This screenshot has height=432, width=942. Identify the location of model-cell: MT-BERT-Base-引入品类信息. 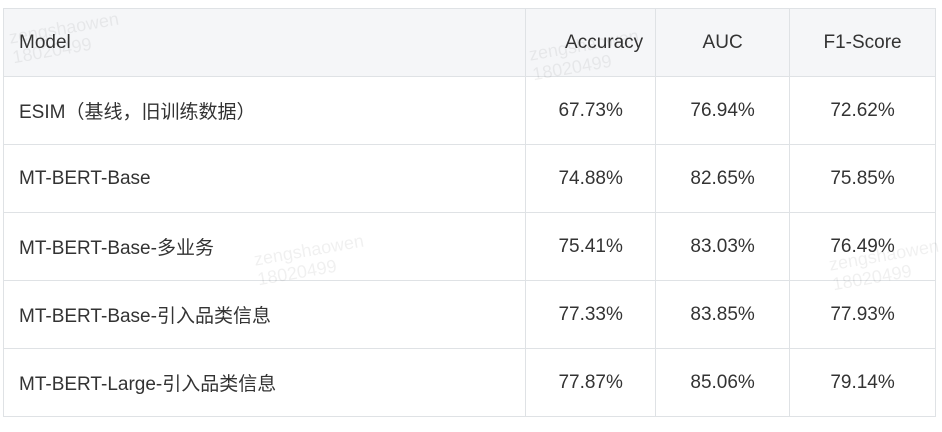
(264, 314).